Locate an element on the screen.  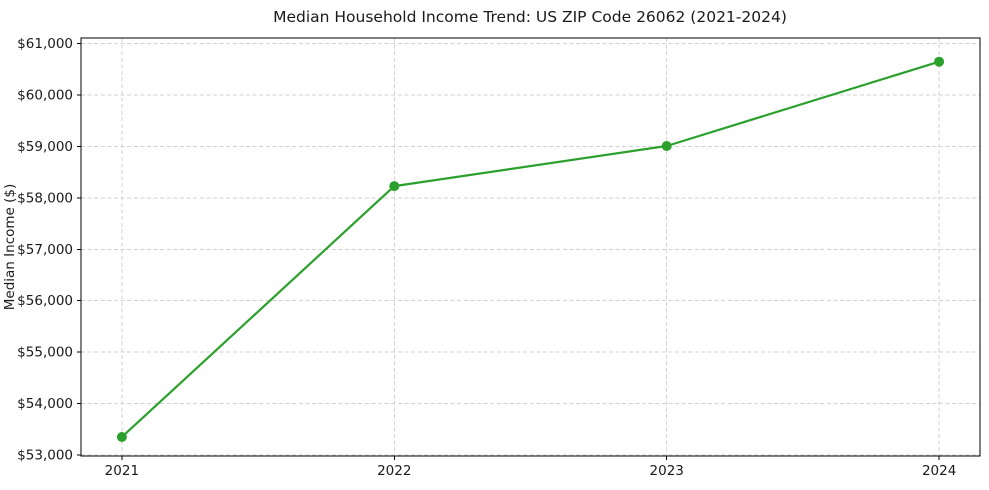
y-tick-label: $58,000 is located at coordinates (45, 198).